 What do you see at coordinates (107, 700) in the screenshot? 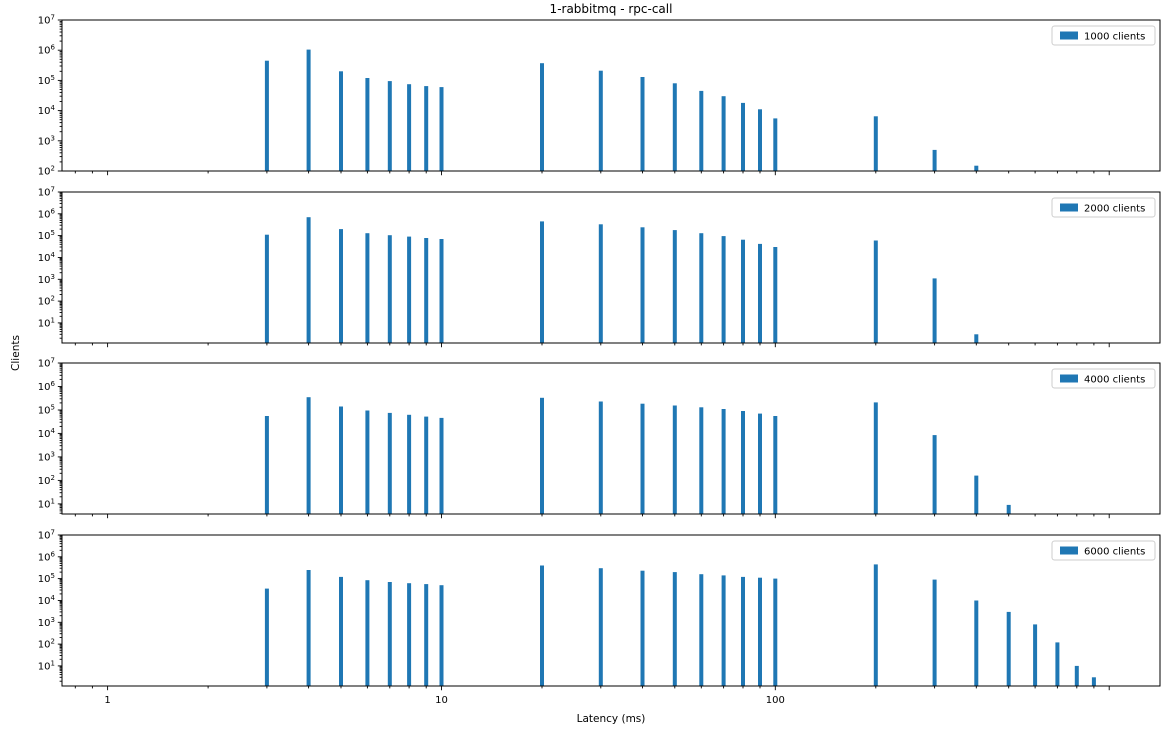
I see `x-tick-label: 1` at bounding box center [107, 700].